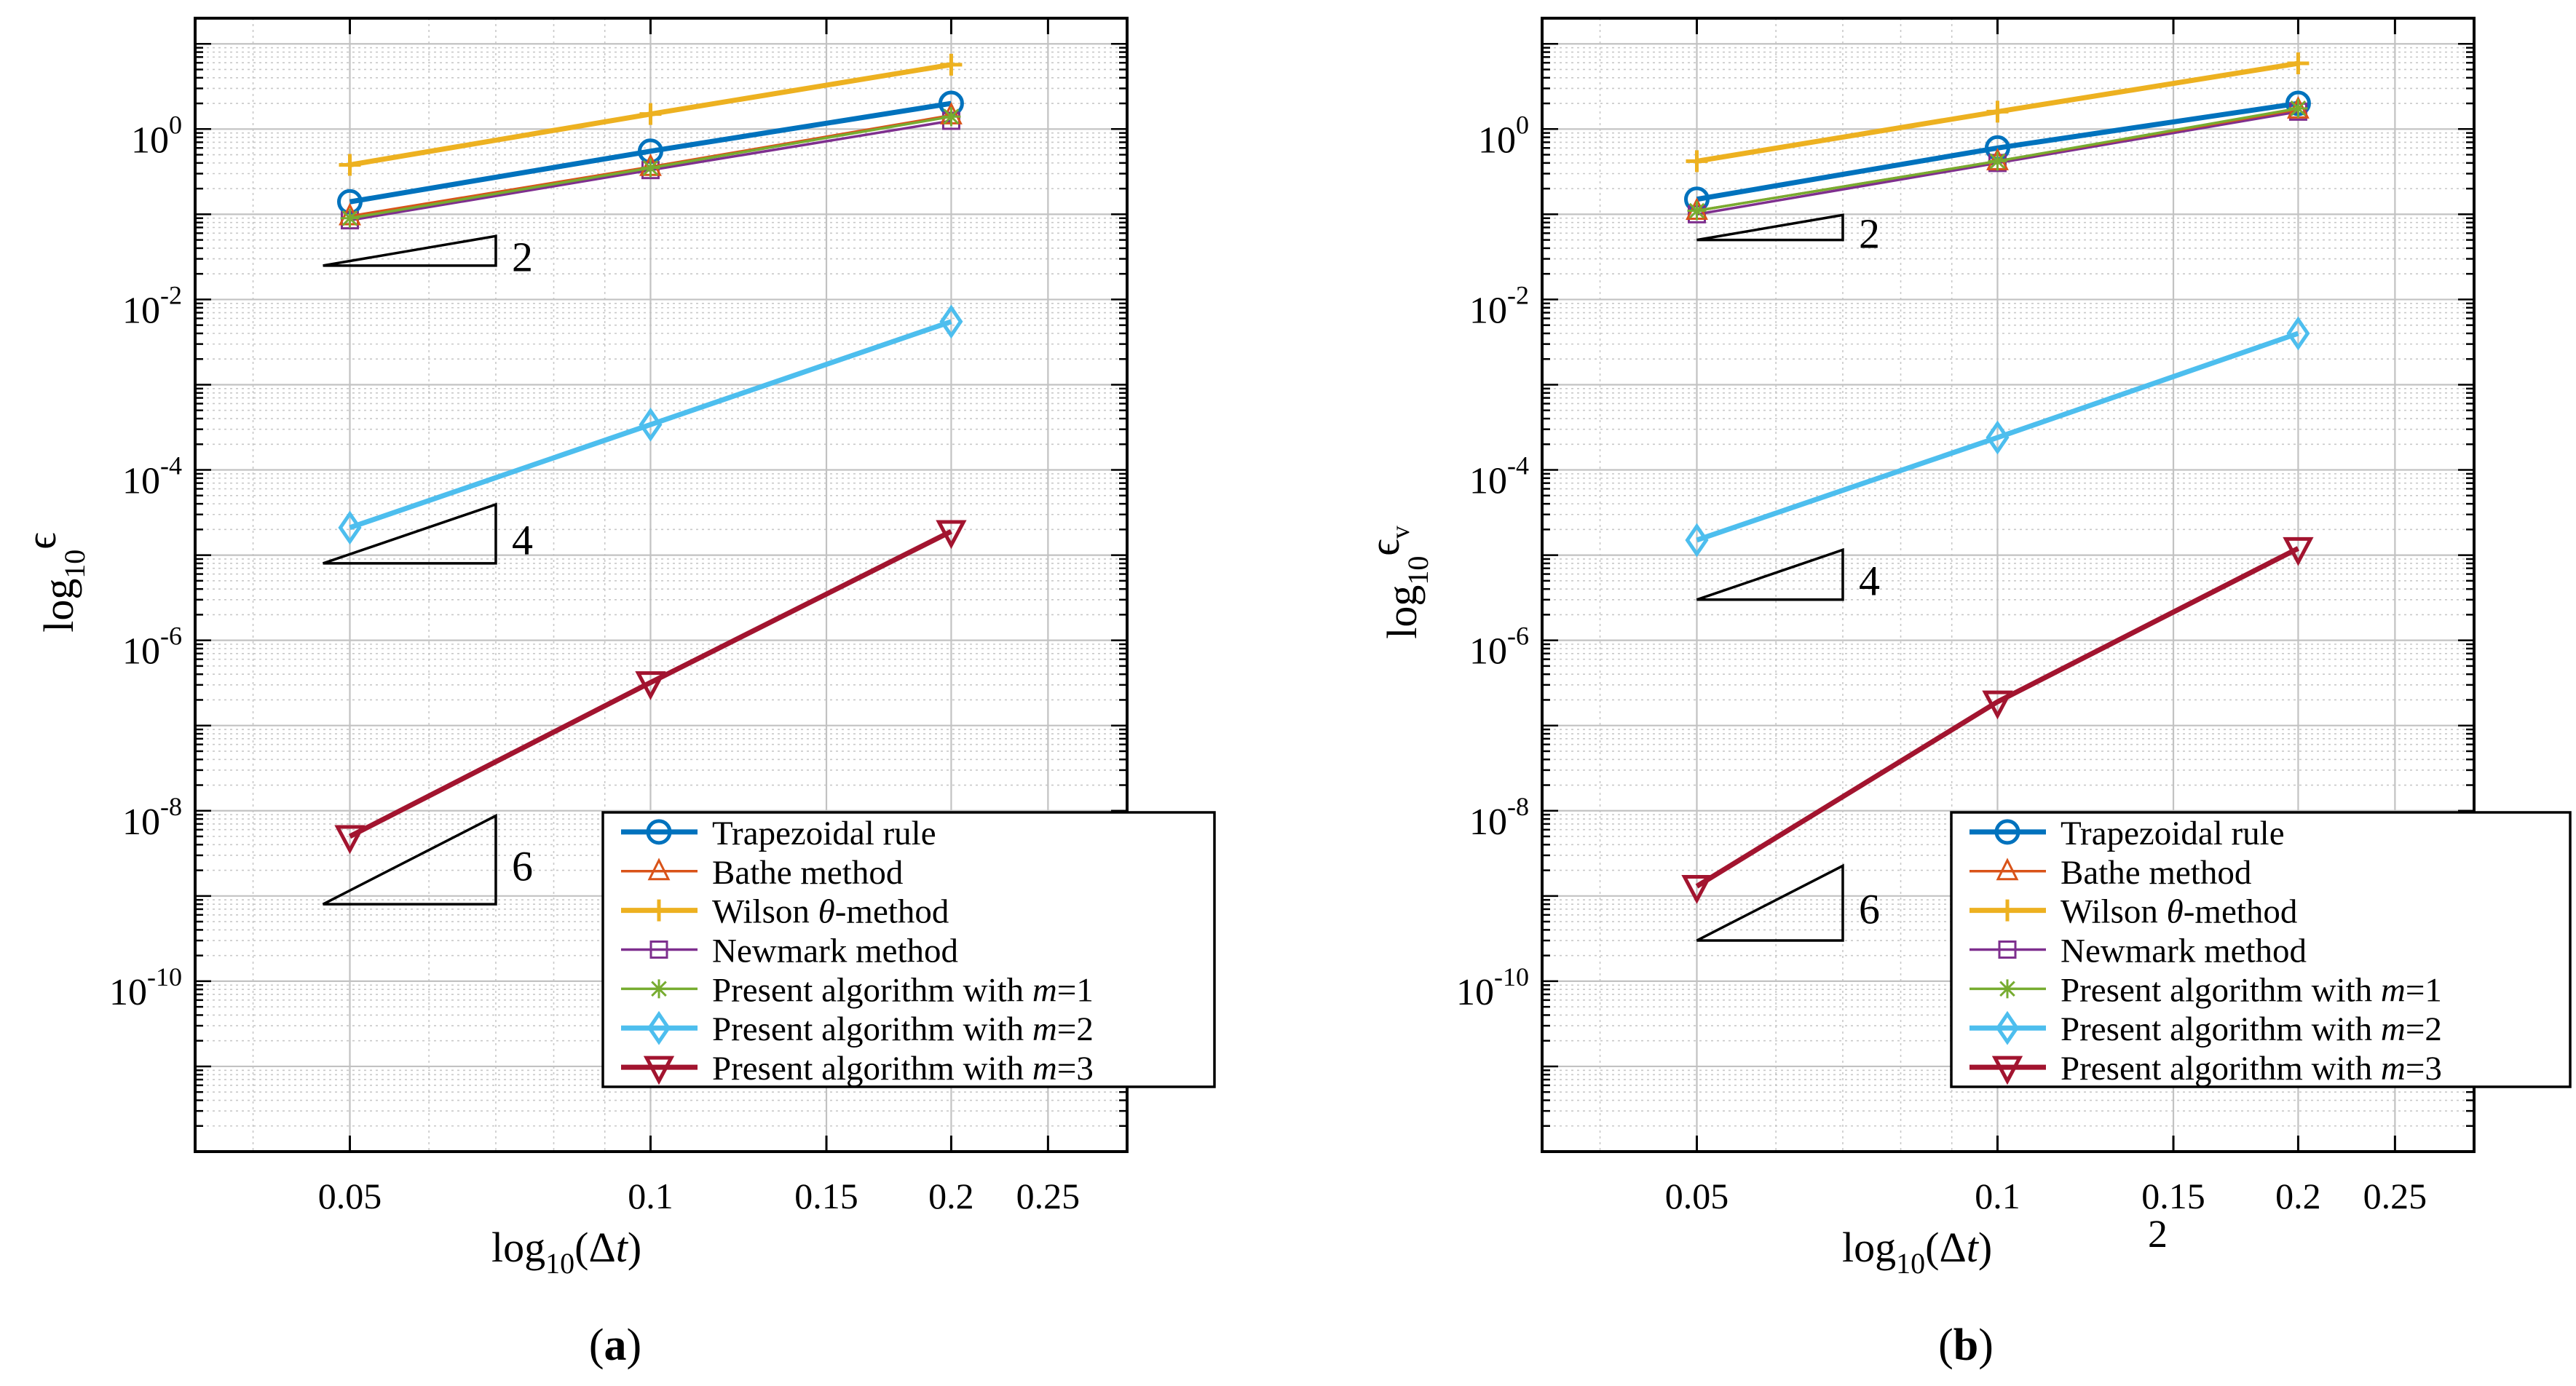 The width and height of the screenshot is (2576, 1386). I want to click on legend-entry: Present algorithm with m=1, so click(857, 990).